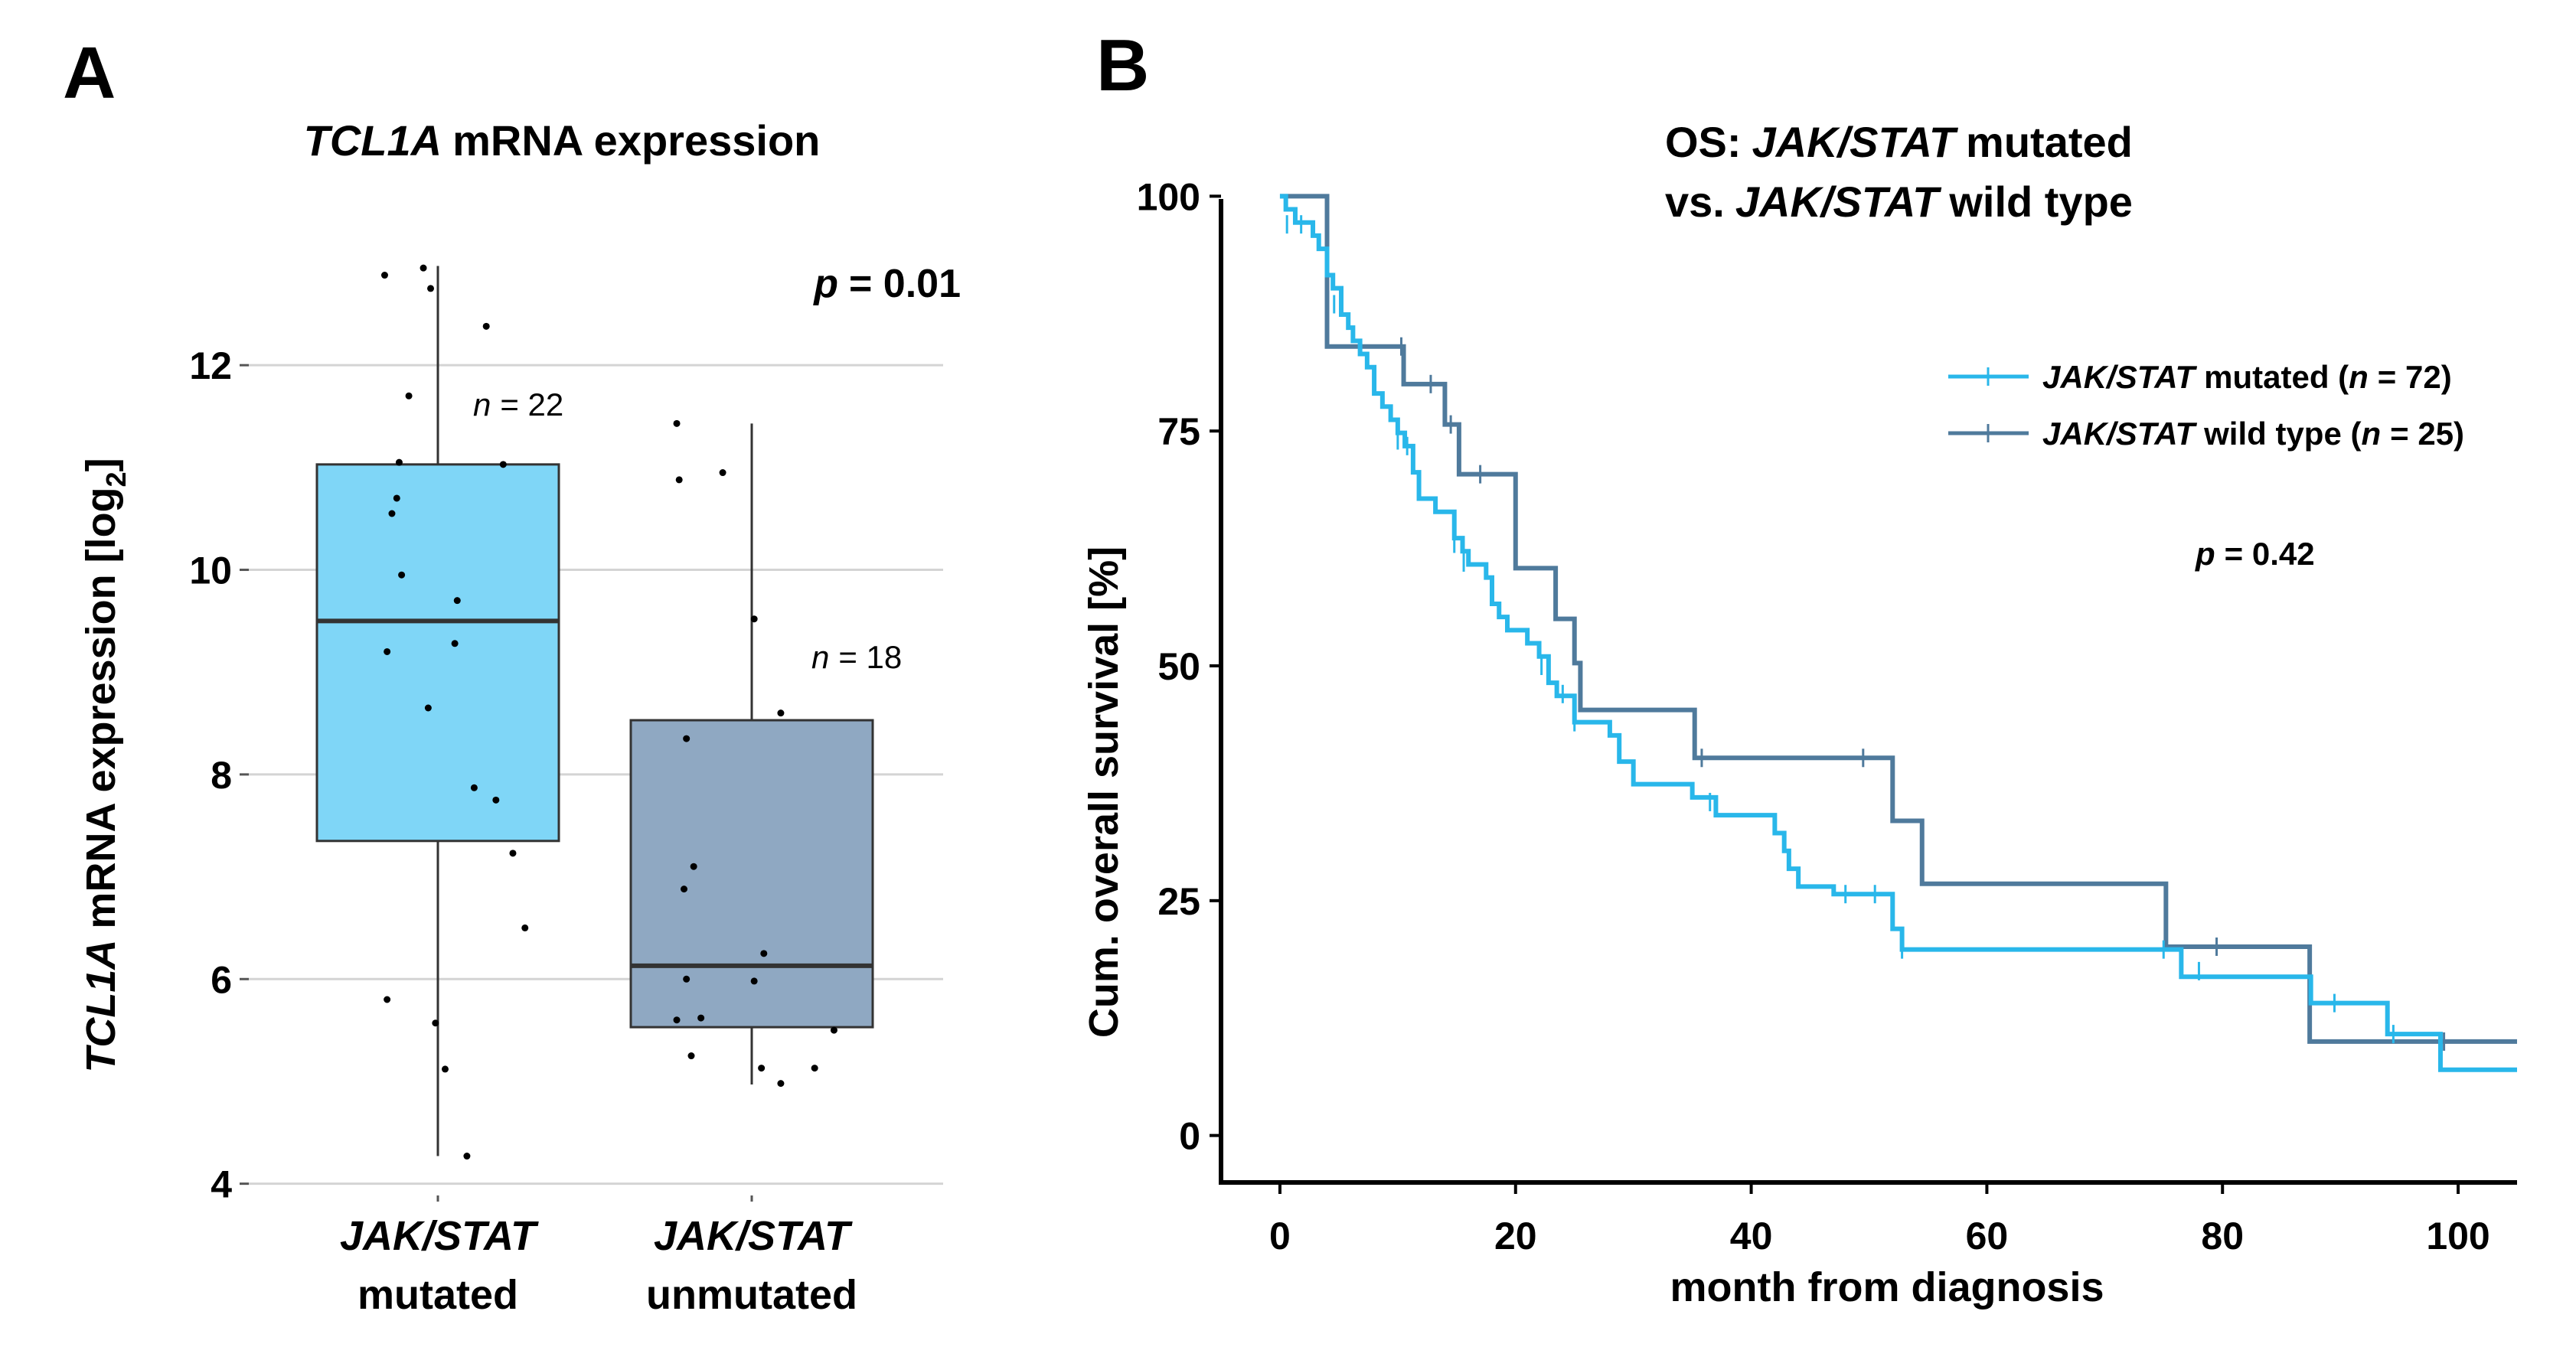 The image size is (2576, 1347). Describe the element at coordinates (2205, 554) in the screenshot. I see `km-p-prefix: p` at that location.